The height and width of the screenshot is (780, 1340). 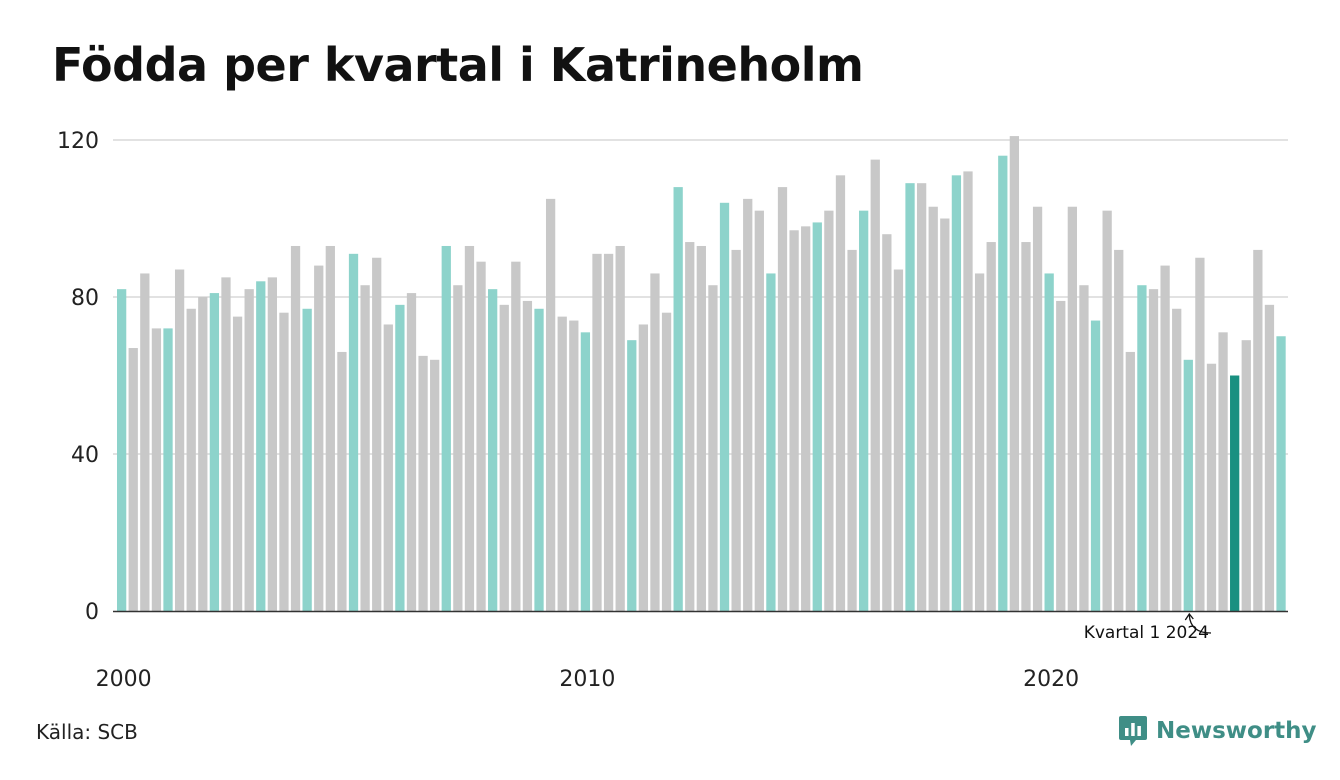 I want to click on y-tick-label: 80, so click(x=85, y=298).